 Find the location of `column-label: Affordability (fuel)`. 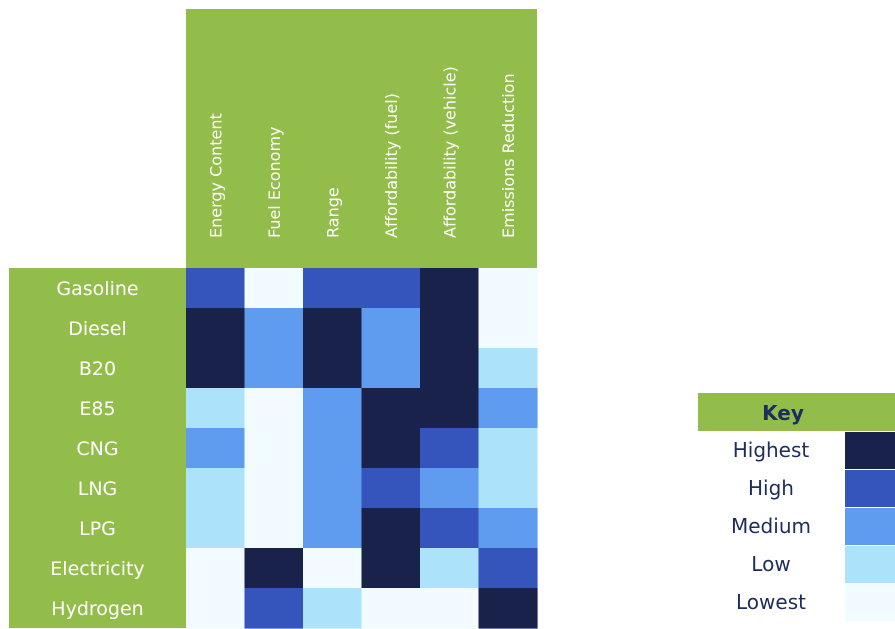

column-label: Affordability (fuel) is located at coordinates (391, 165).